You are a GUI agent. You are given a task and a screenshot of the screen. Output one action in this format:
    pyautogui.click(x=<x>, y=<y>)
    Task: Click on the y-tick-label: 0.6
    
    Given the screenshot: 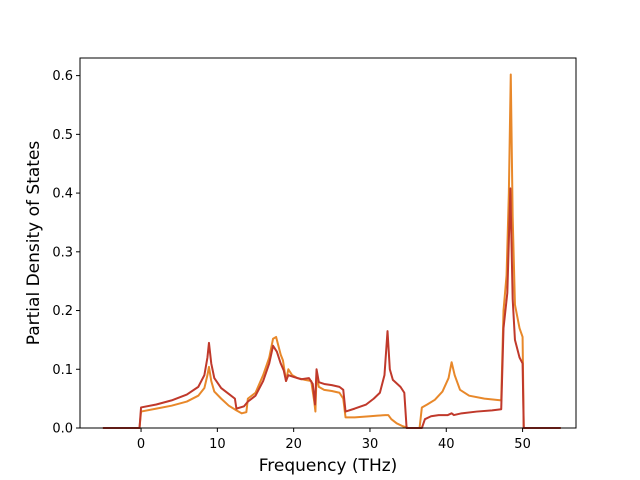 What is the action you would take?
    pyautogui.click(x=62, y=76)
    